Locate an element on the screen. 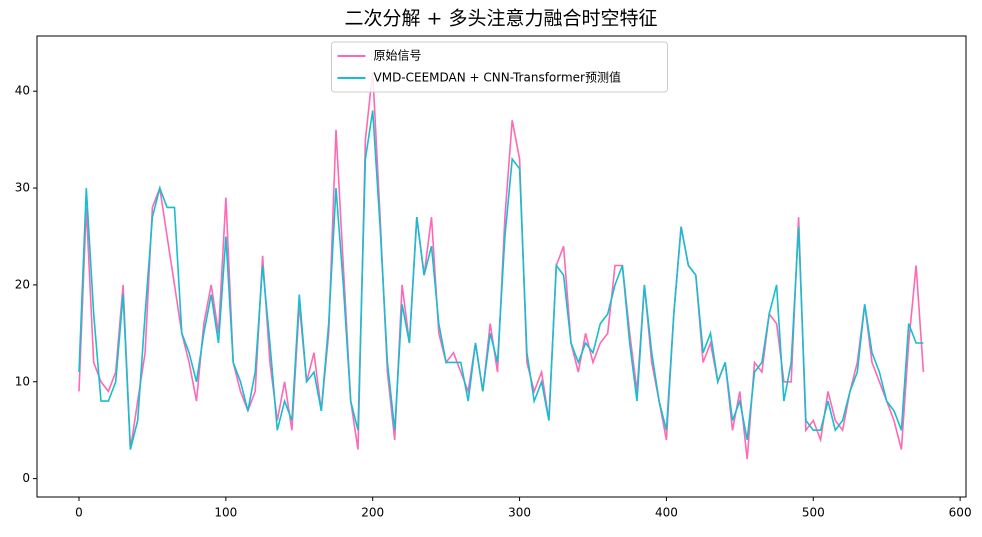 Image resolution: width=982 pixels, height=537 pixels. x-tick-label: 200 is located at coordinates (372, 513).